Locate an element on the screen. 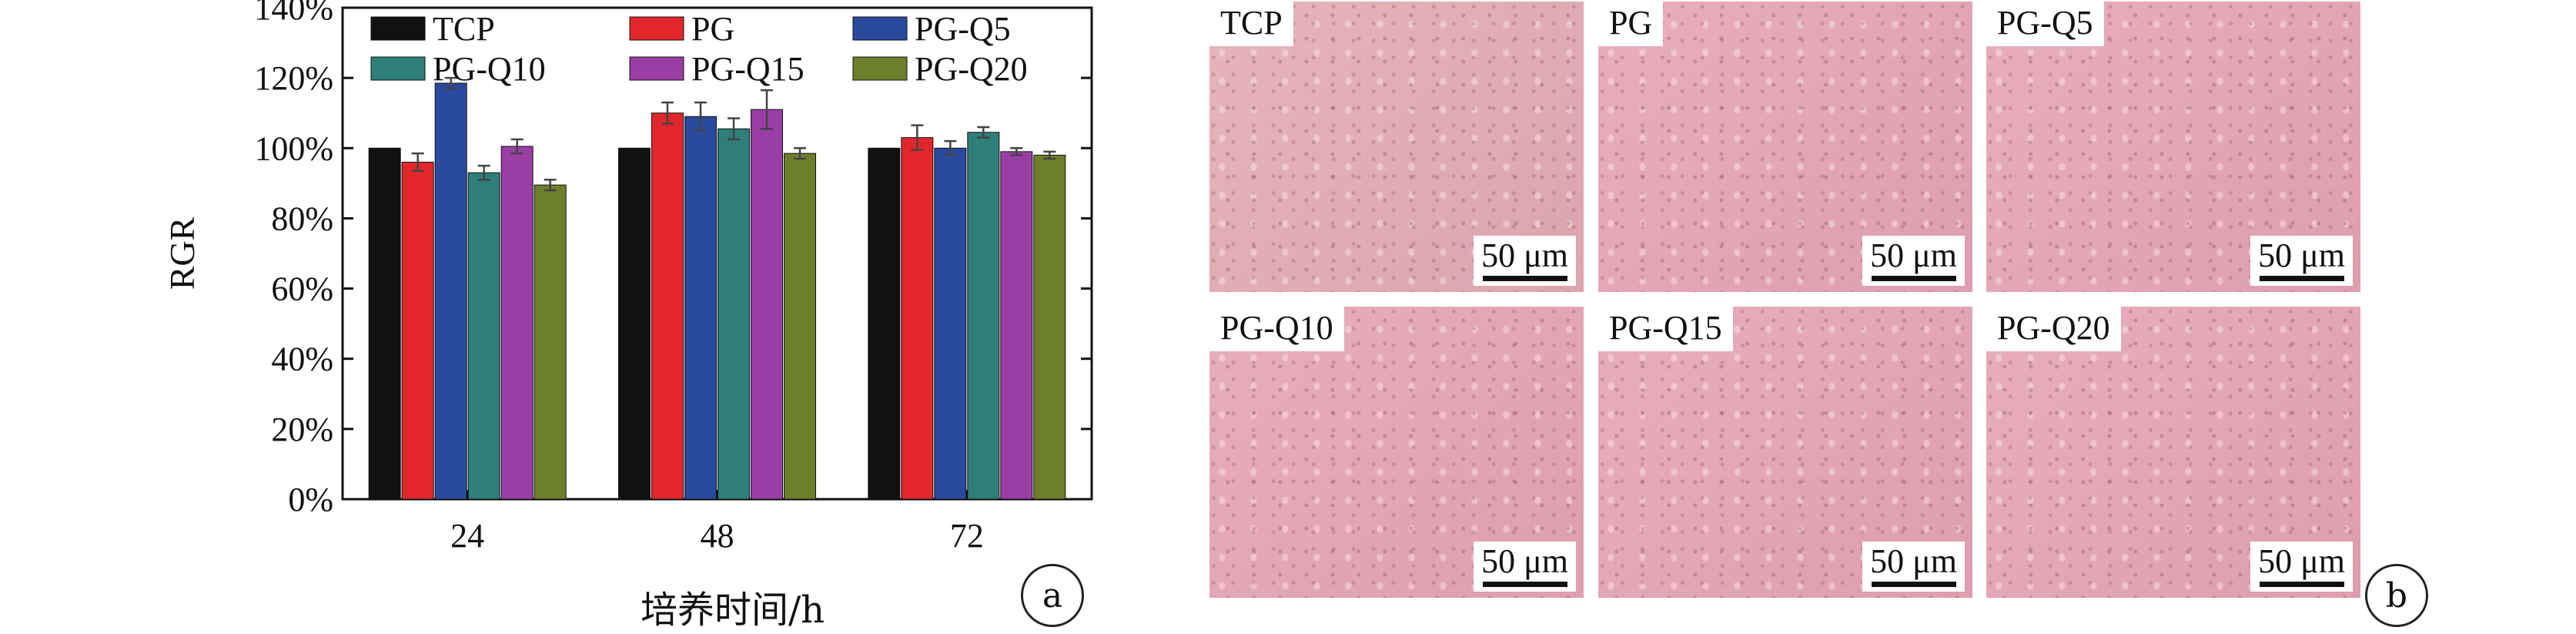 The image size is (2576, 634). x-tick-label: 48 is located at coordinates (718, 536).